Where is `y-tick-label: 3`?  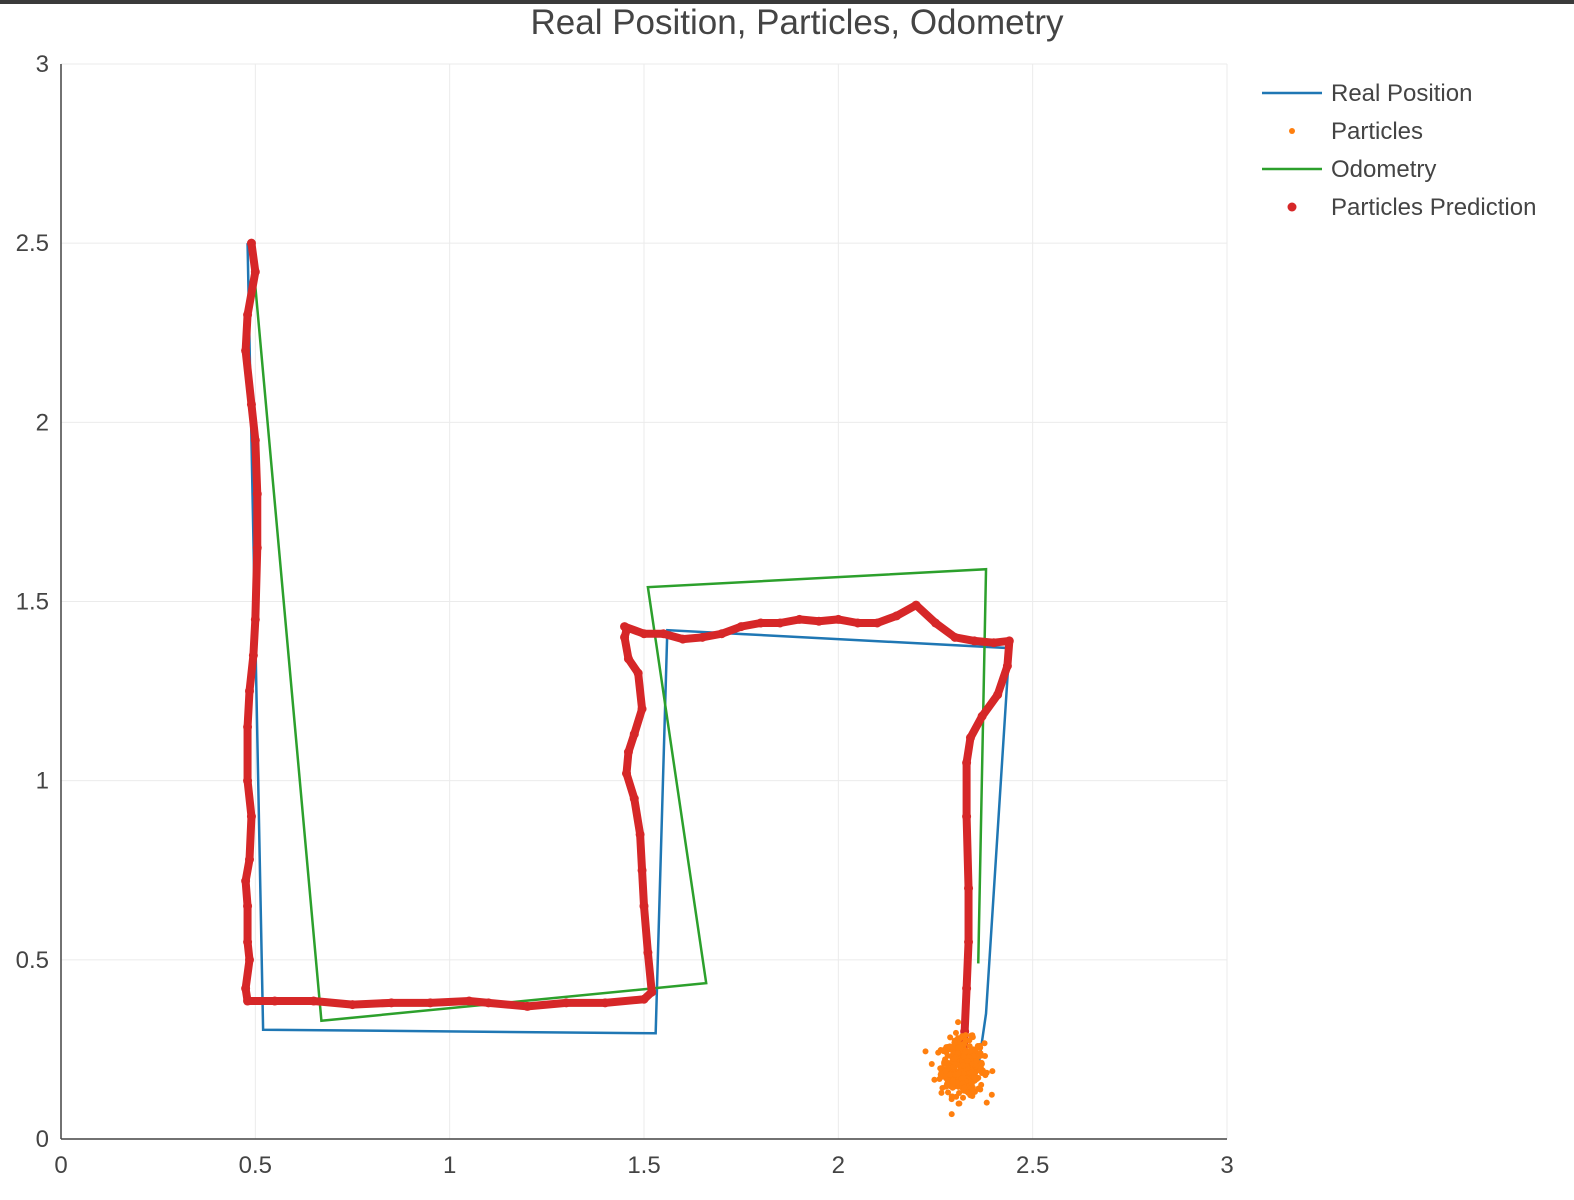
y-tick-label: 3 is located at coordinates (42, 64).